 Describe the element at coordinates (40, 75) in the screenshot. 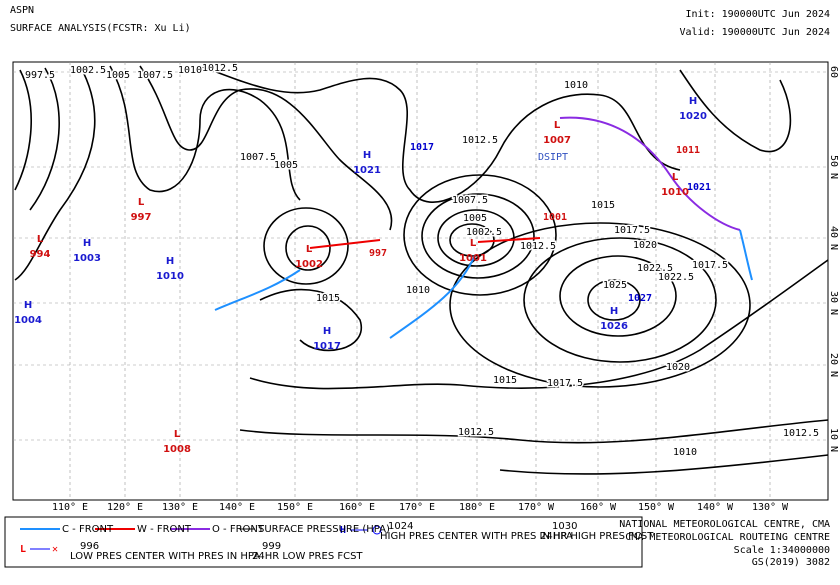

I see `isobar-label: 997.5` at that location.